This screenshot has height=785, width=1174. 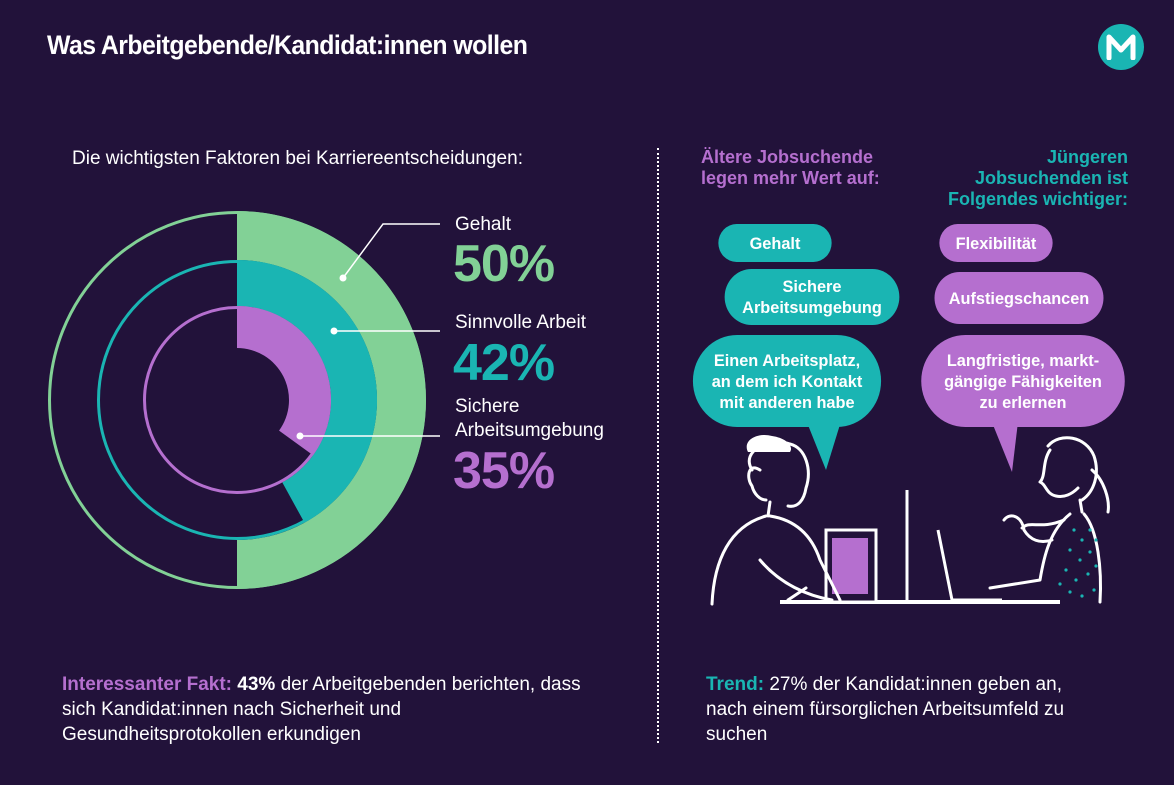 What do you see at coordinates (910, 520) in the screenshot?
I see `interview-illustration` at bounding box center [910, 520].